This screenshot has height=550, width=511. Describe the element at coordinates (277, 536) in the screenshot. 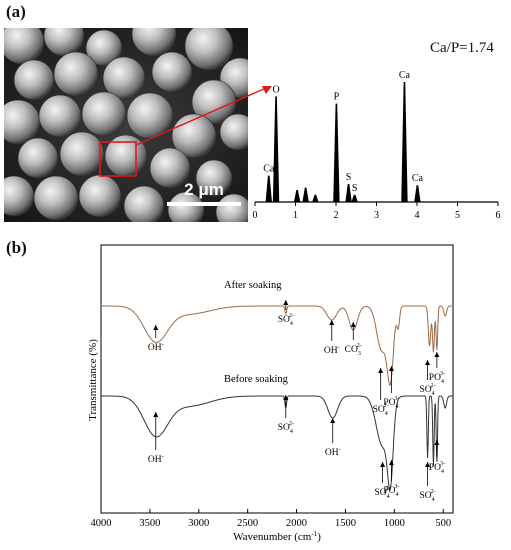

I see `ftir-x-axis-label: Wavenumber (cm-1)` at that location.